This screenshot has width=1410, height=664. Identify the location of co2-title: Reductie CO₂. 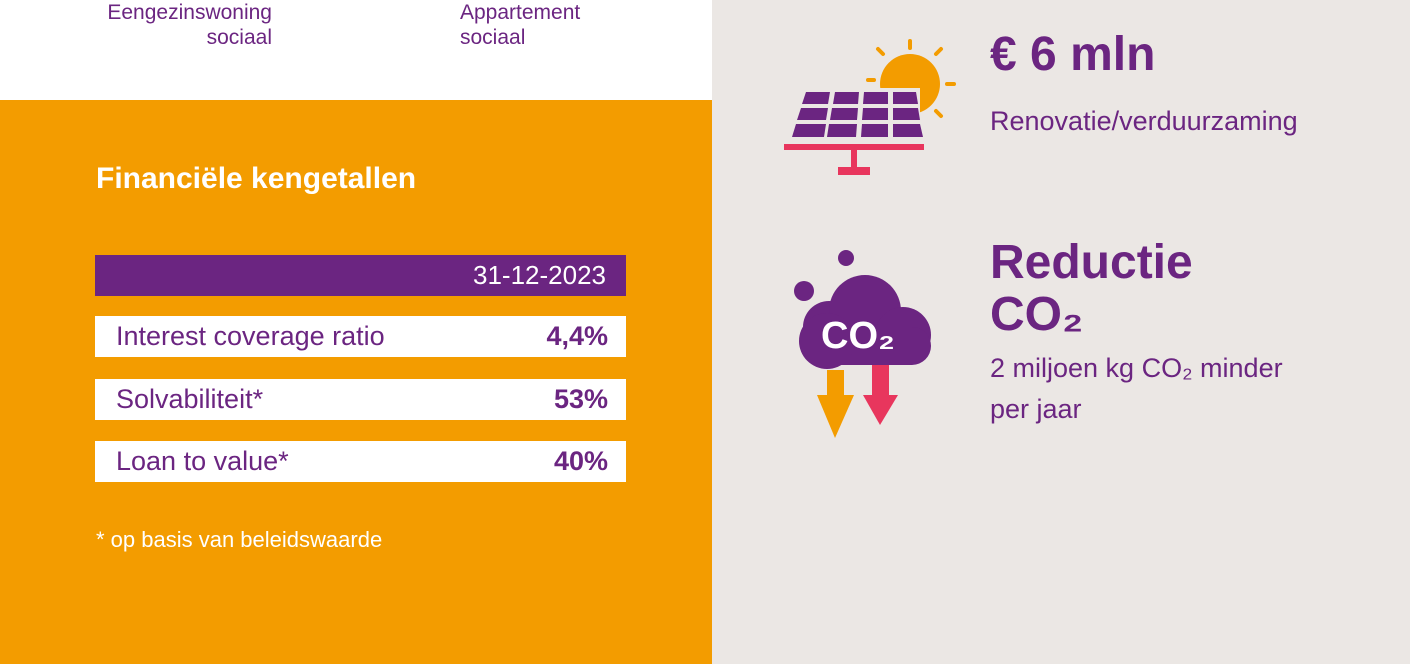
(1091, 289).